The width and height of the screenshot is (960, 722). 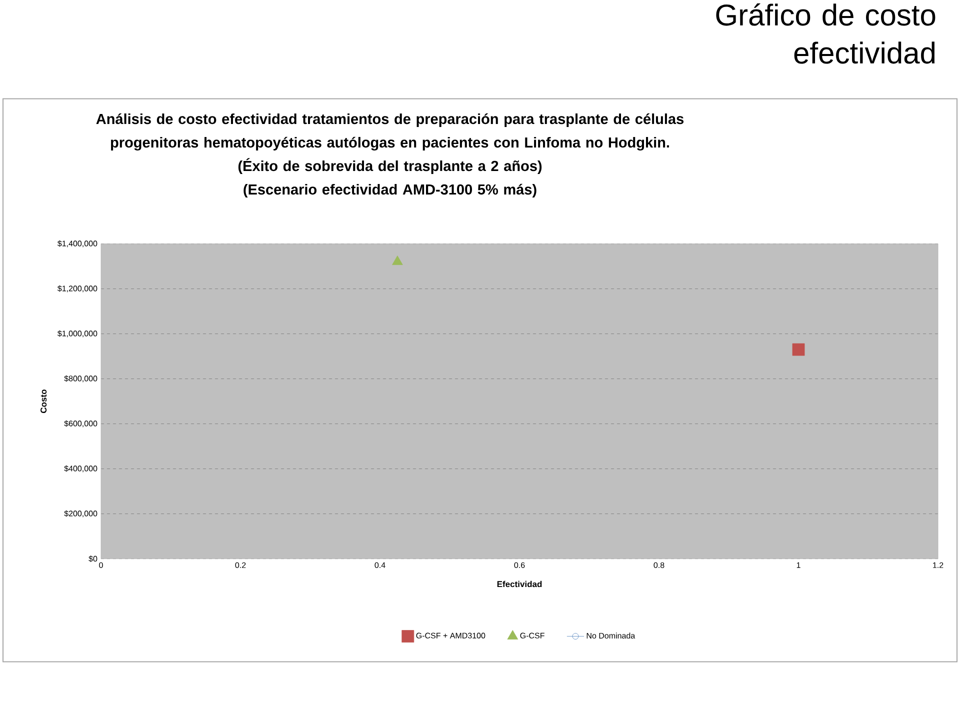 What do you see at coordinates (659, 565) in the screenshot?
I see `x-tick-label: 0.8` at bounding box center [659, 565].